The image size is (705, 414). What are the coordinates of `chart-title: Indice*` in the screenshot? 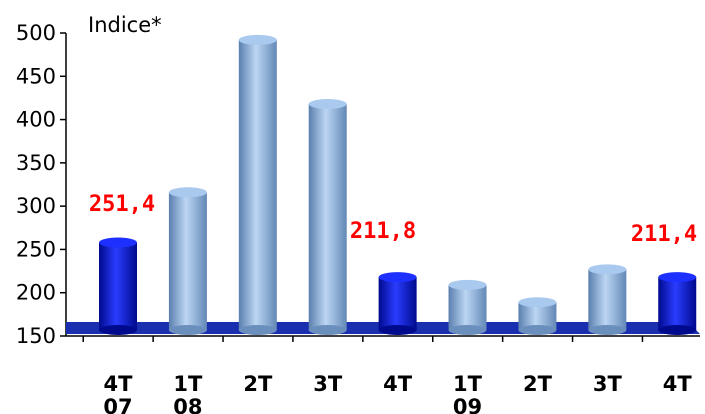 It's located at (125, 25).